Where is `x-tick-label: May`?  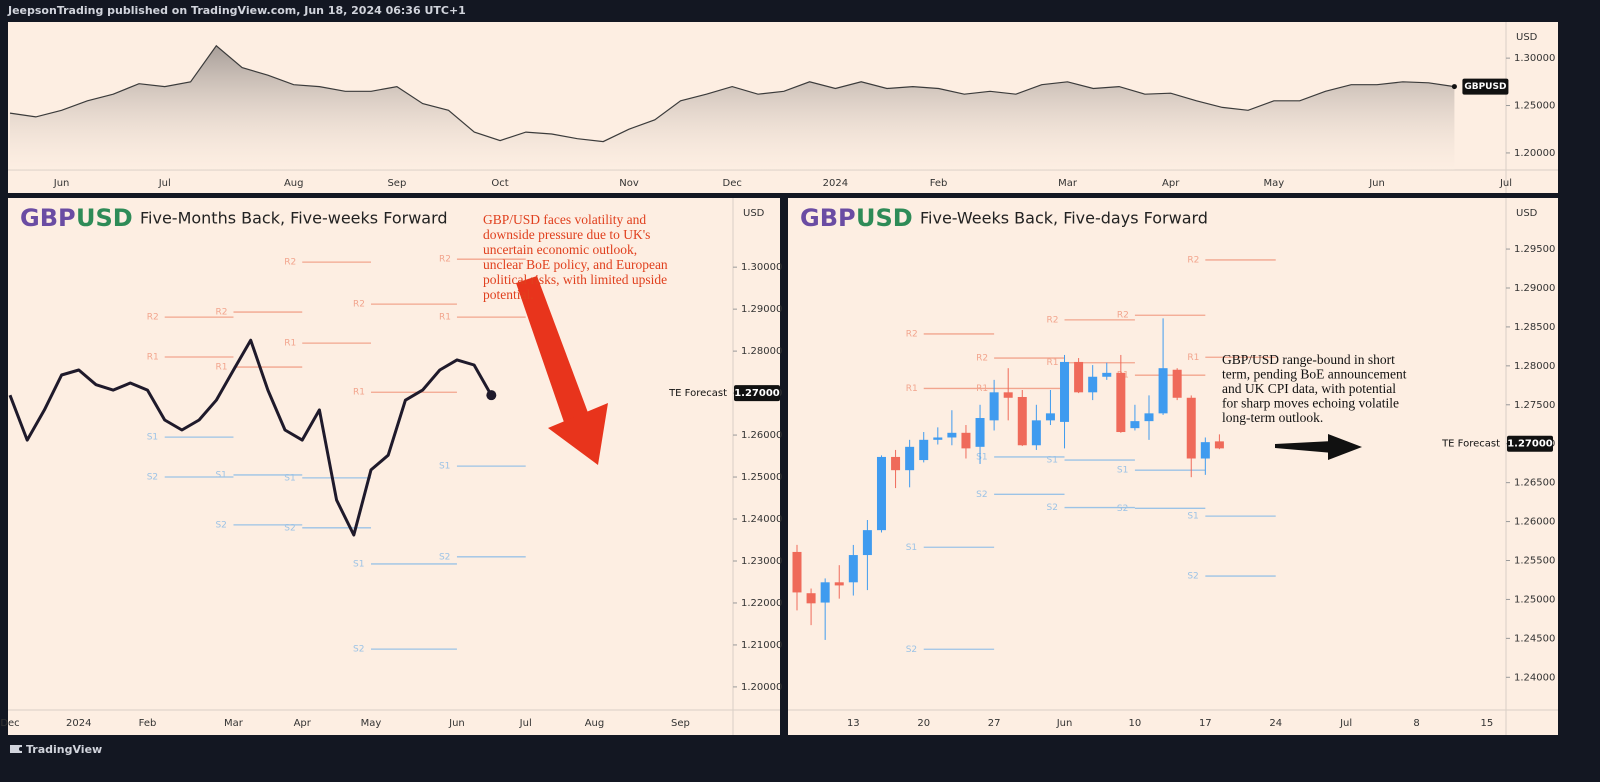
x-tick-label: May is located at coordinates (1274, 183).